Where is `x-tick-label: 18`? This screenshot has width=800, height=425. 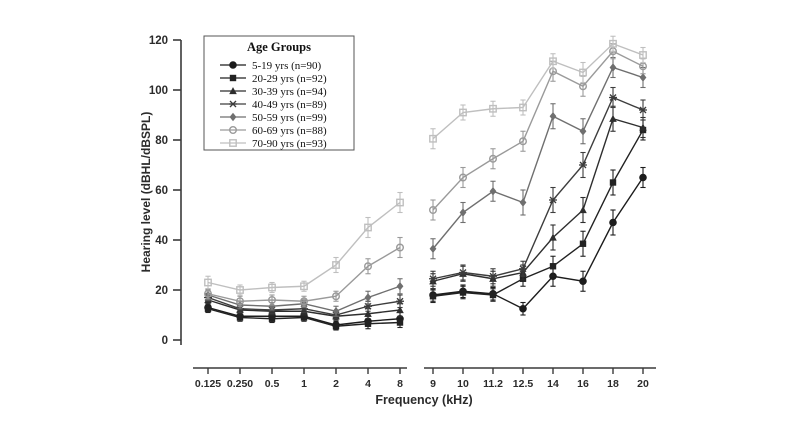 x-tick-label: 18 is located at coordinates (613, 384).